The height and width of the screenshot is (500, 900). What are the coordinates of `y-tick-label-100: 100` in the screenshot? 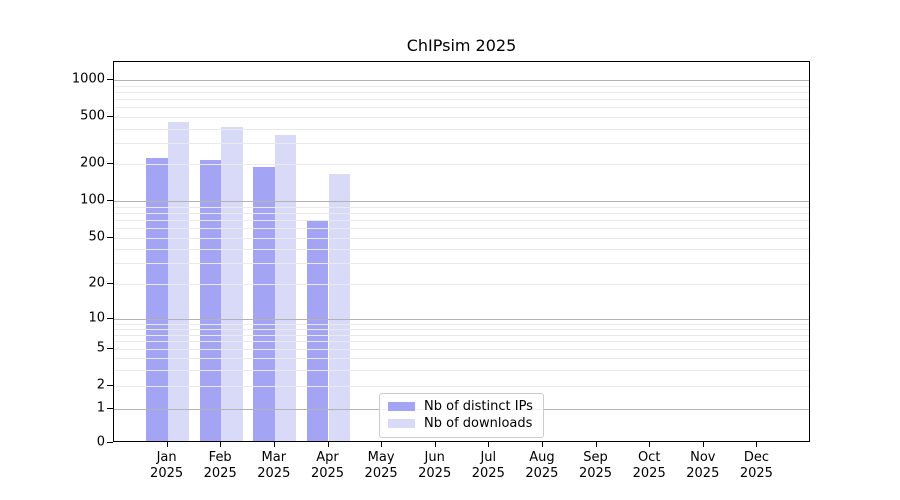 It's located at (92, 200).